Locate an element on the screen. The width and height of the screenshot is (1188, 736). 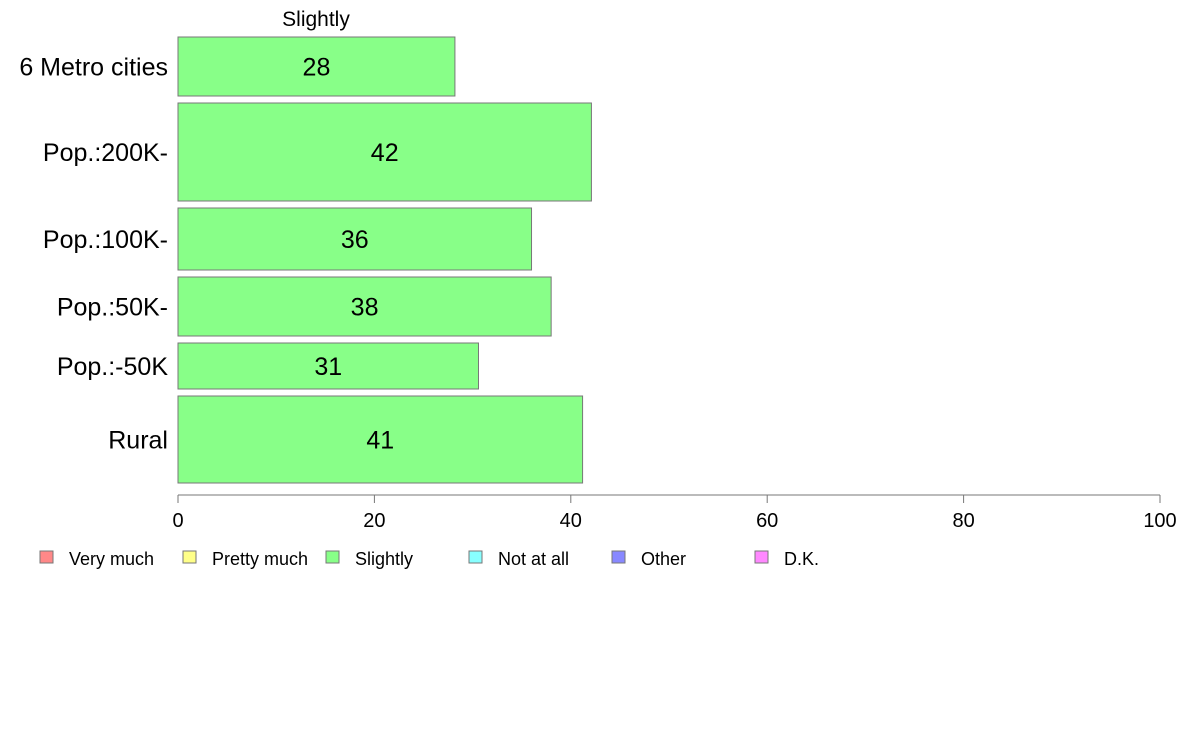
x-tick-label: 20 is located at coordinates (374, 521).